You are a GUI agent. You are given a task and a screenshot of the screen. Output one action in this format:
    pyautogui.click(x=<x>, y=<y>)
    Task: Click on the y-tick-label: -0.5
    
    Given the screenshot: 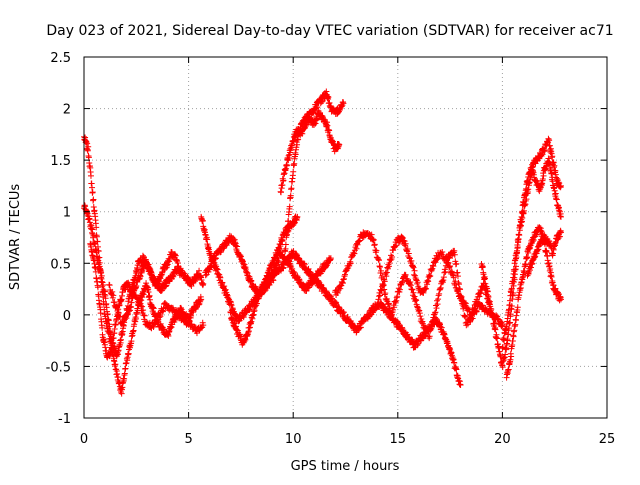 What is the action you would take?
    pyautogui.click(x=58, y=367)
    